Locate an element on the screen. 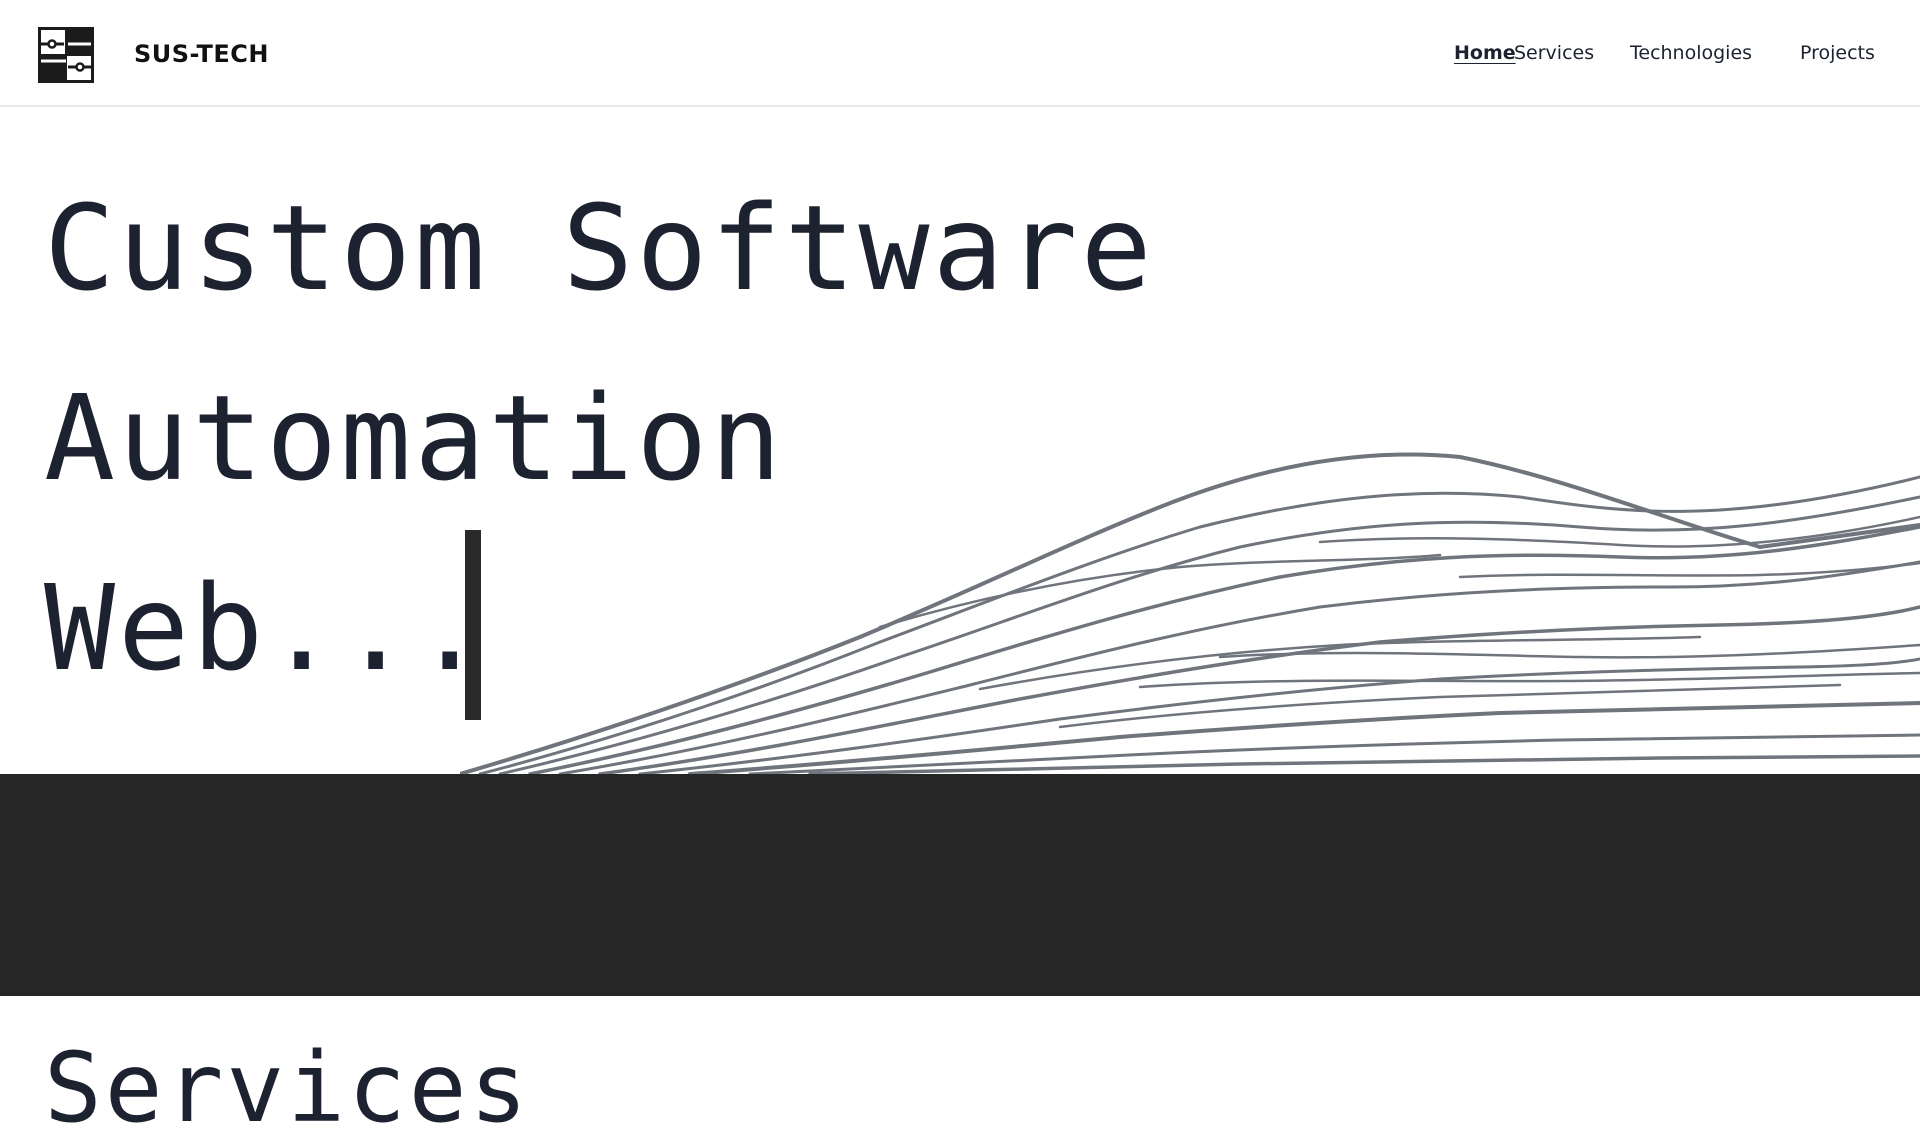 The height and width of the screenshot is (1144, 1920). nav-link-home: Home is located at coordinates (1485, 53).